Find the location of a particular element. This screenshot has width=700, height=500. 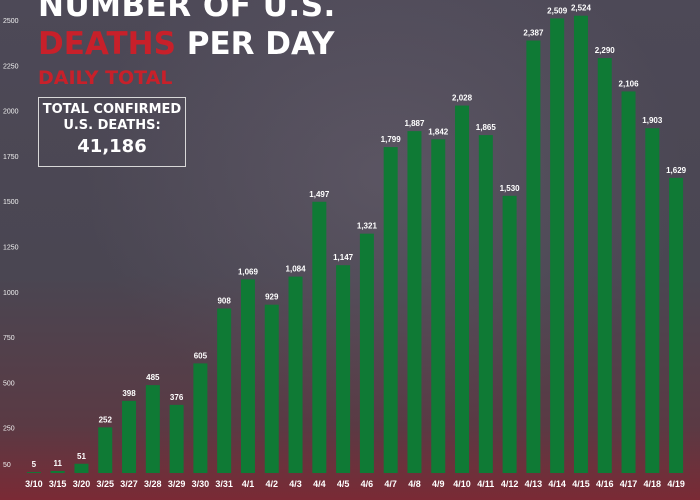

total-deaths-label-line1: TOTAL CONFIRMED is located at coordinates (112, 109).